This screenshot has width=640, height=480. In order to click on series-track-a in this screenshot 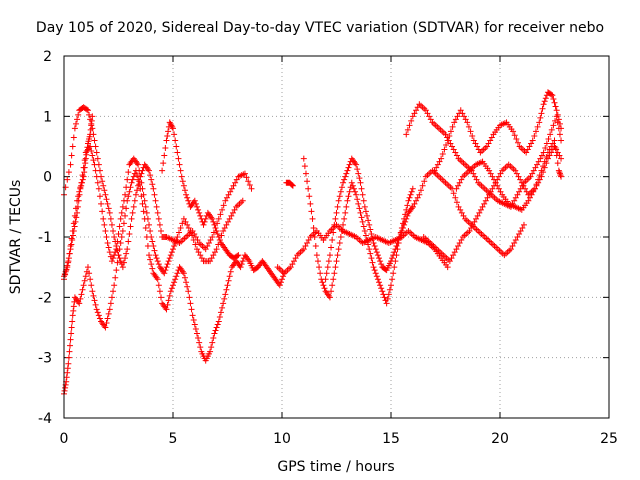, I will do `click(158, 187)`.